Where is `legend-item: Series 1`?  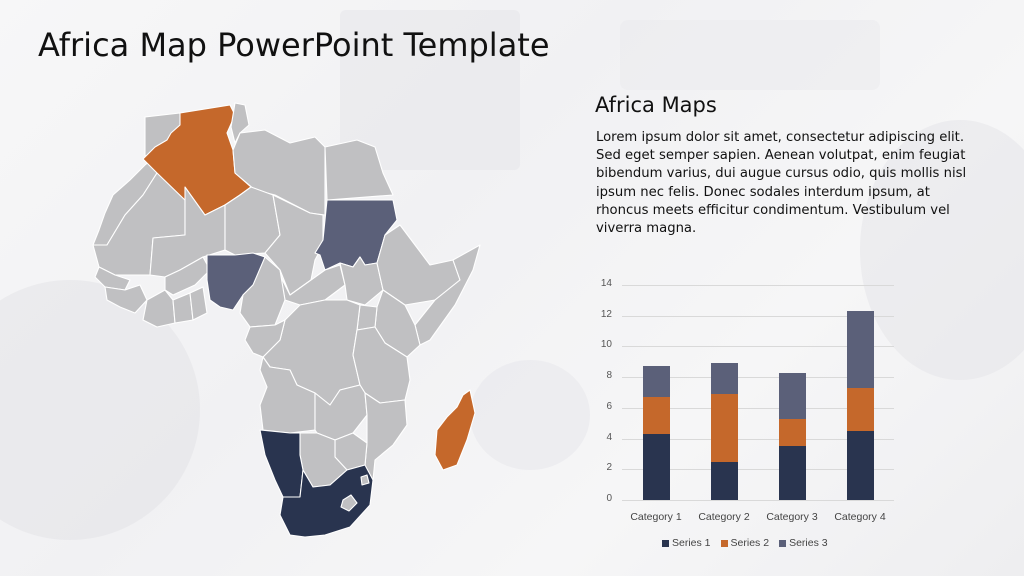 legend-item: Series 1 is located at coordinates (686, 543).